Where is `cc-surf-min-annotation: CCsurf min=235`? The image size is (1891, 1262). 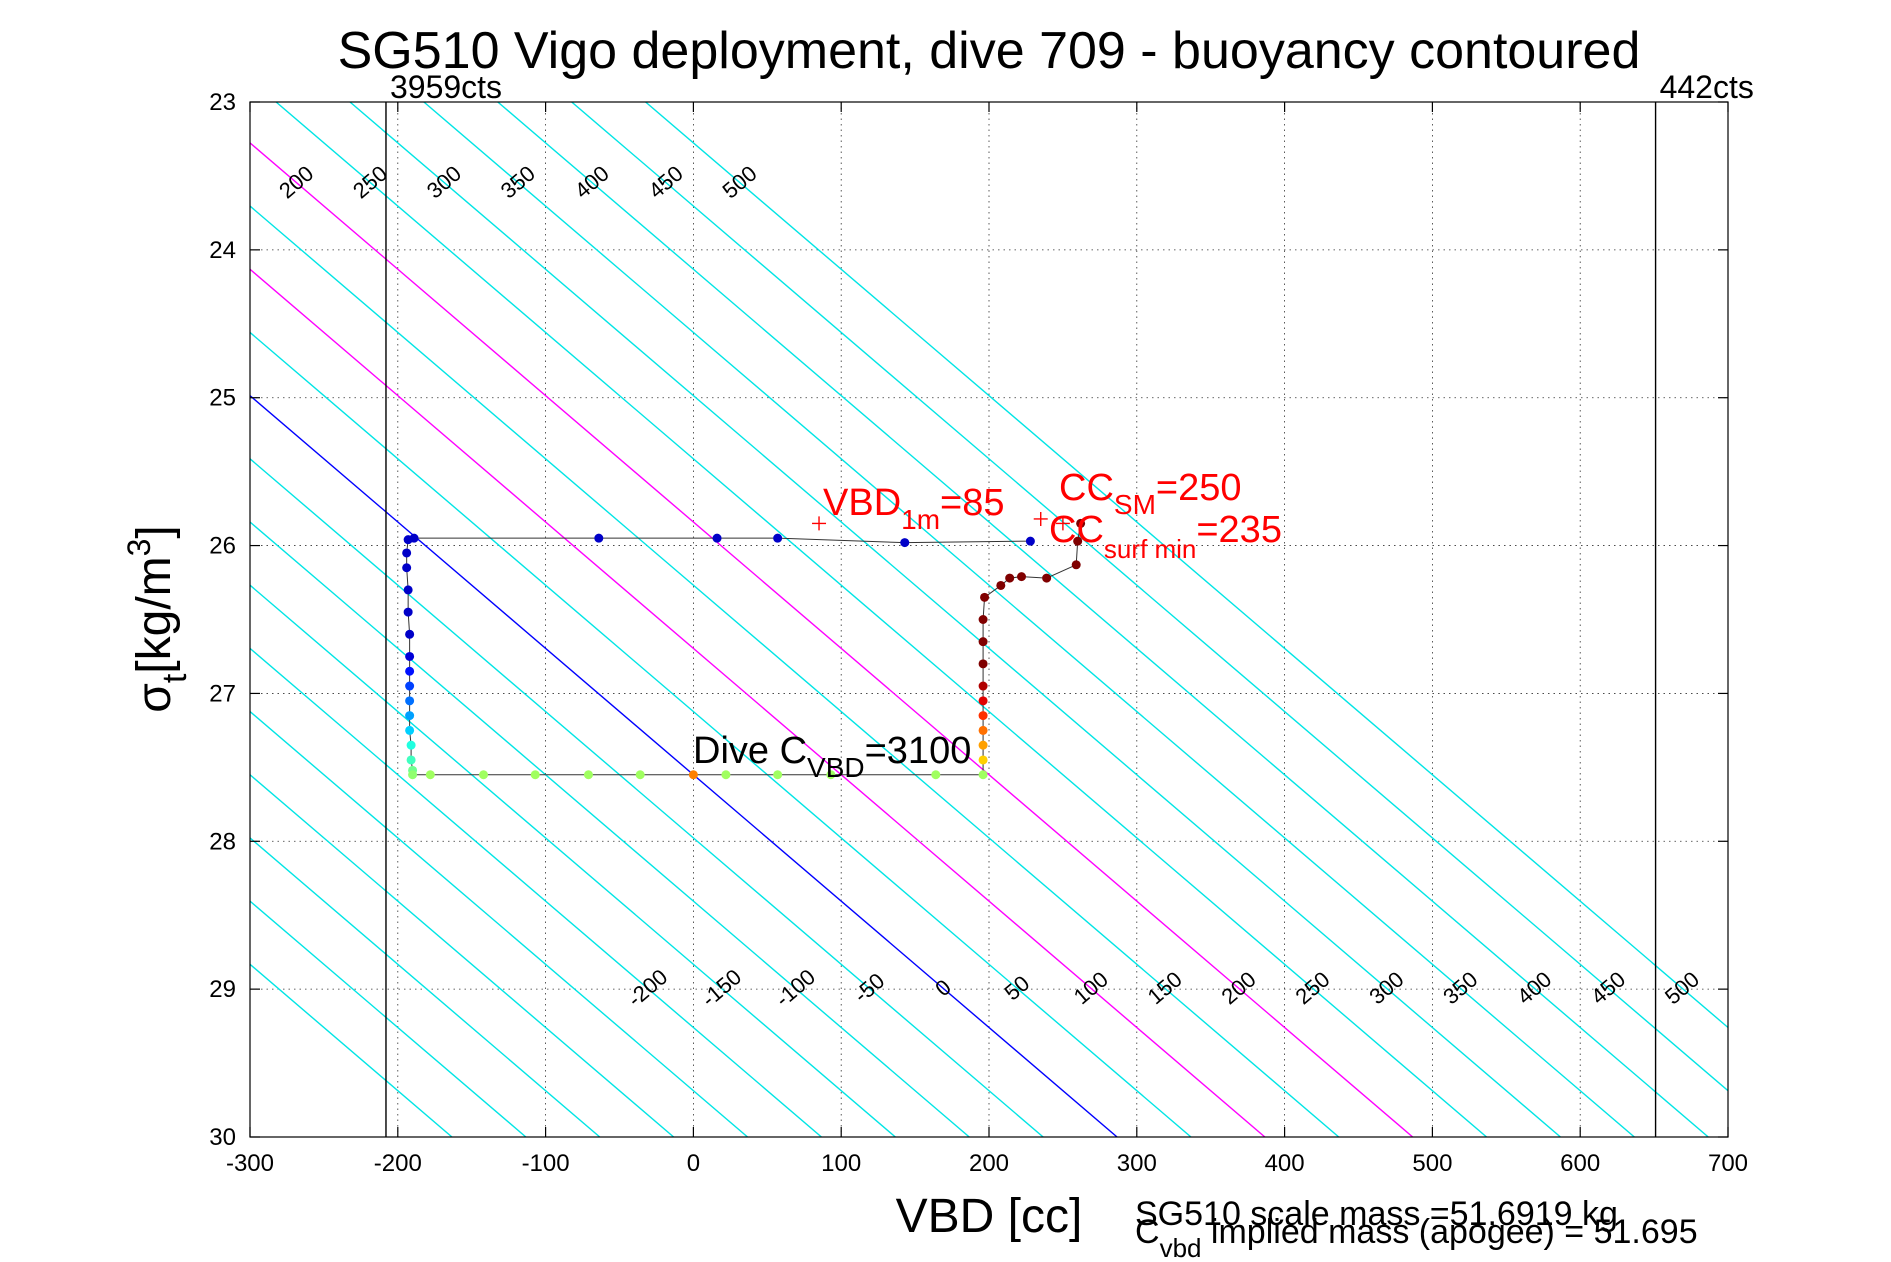
cc-surf-min-annotation: CCsurf min=235 is located at coordinates (1165, 536).